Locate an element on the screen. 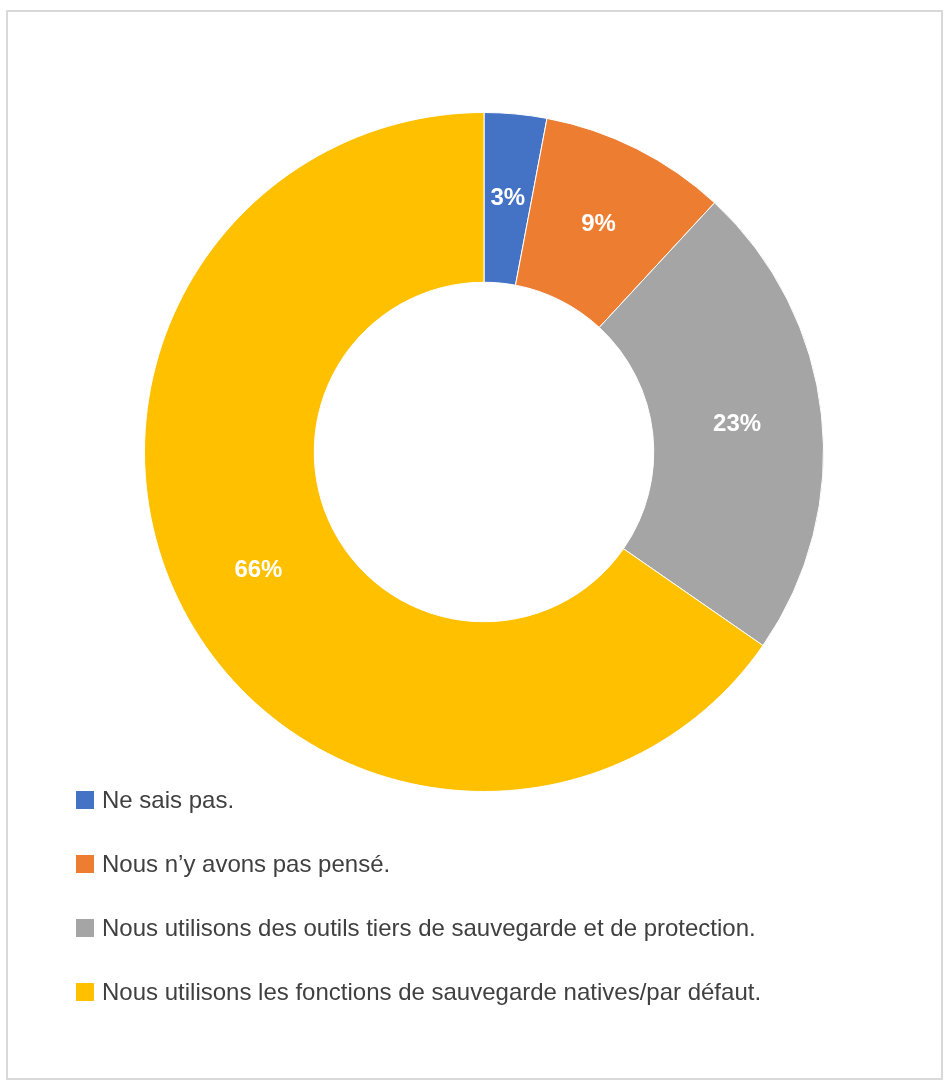 The height and width of the screenshot is (1086, 951). data-label: 9% is located at coordinates (598, 223).